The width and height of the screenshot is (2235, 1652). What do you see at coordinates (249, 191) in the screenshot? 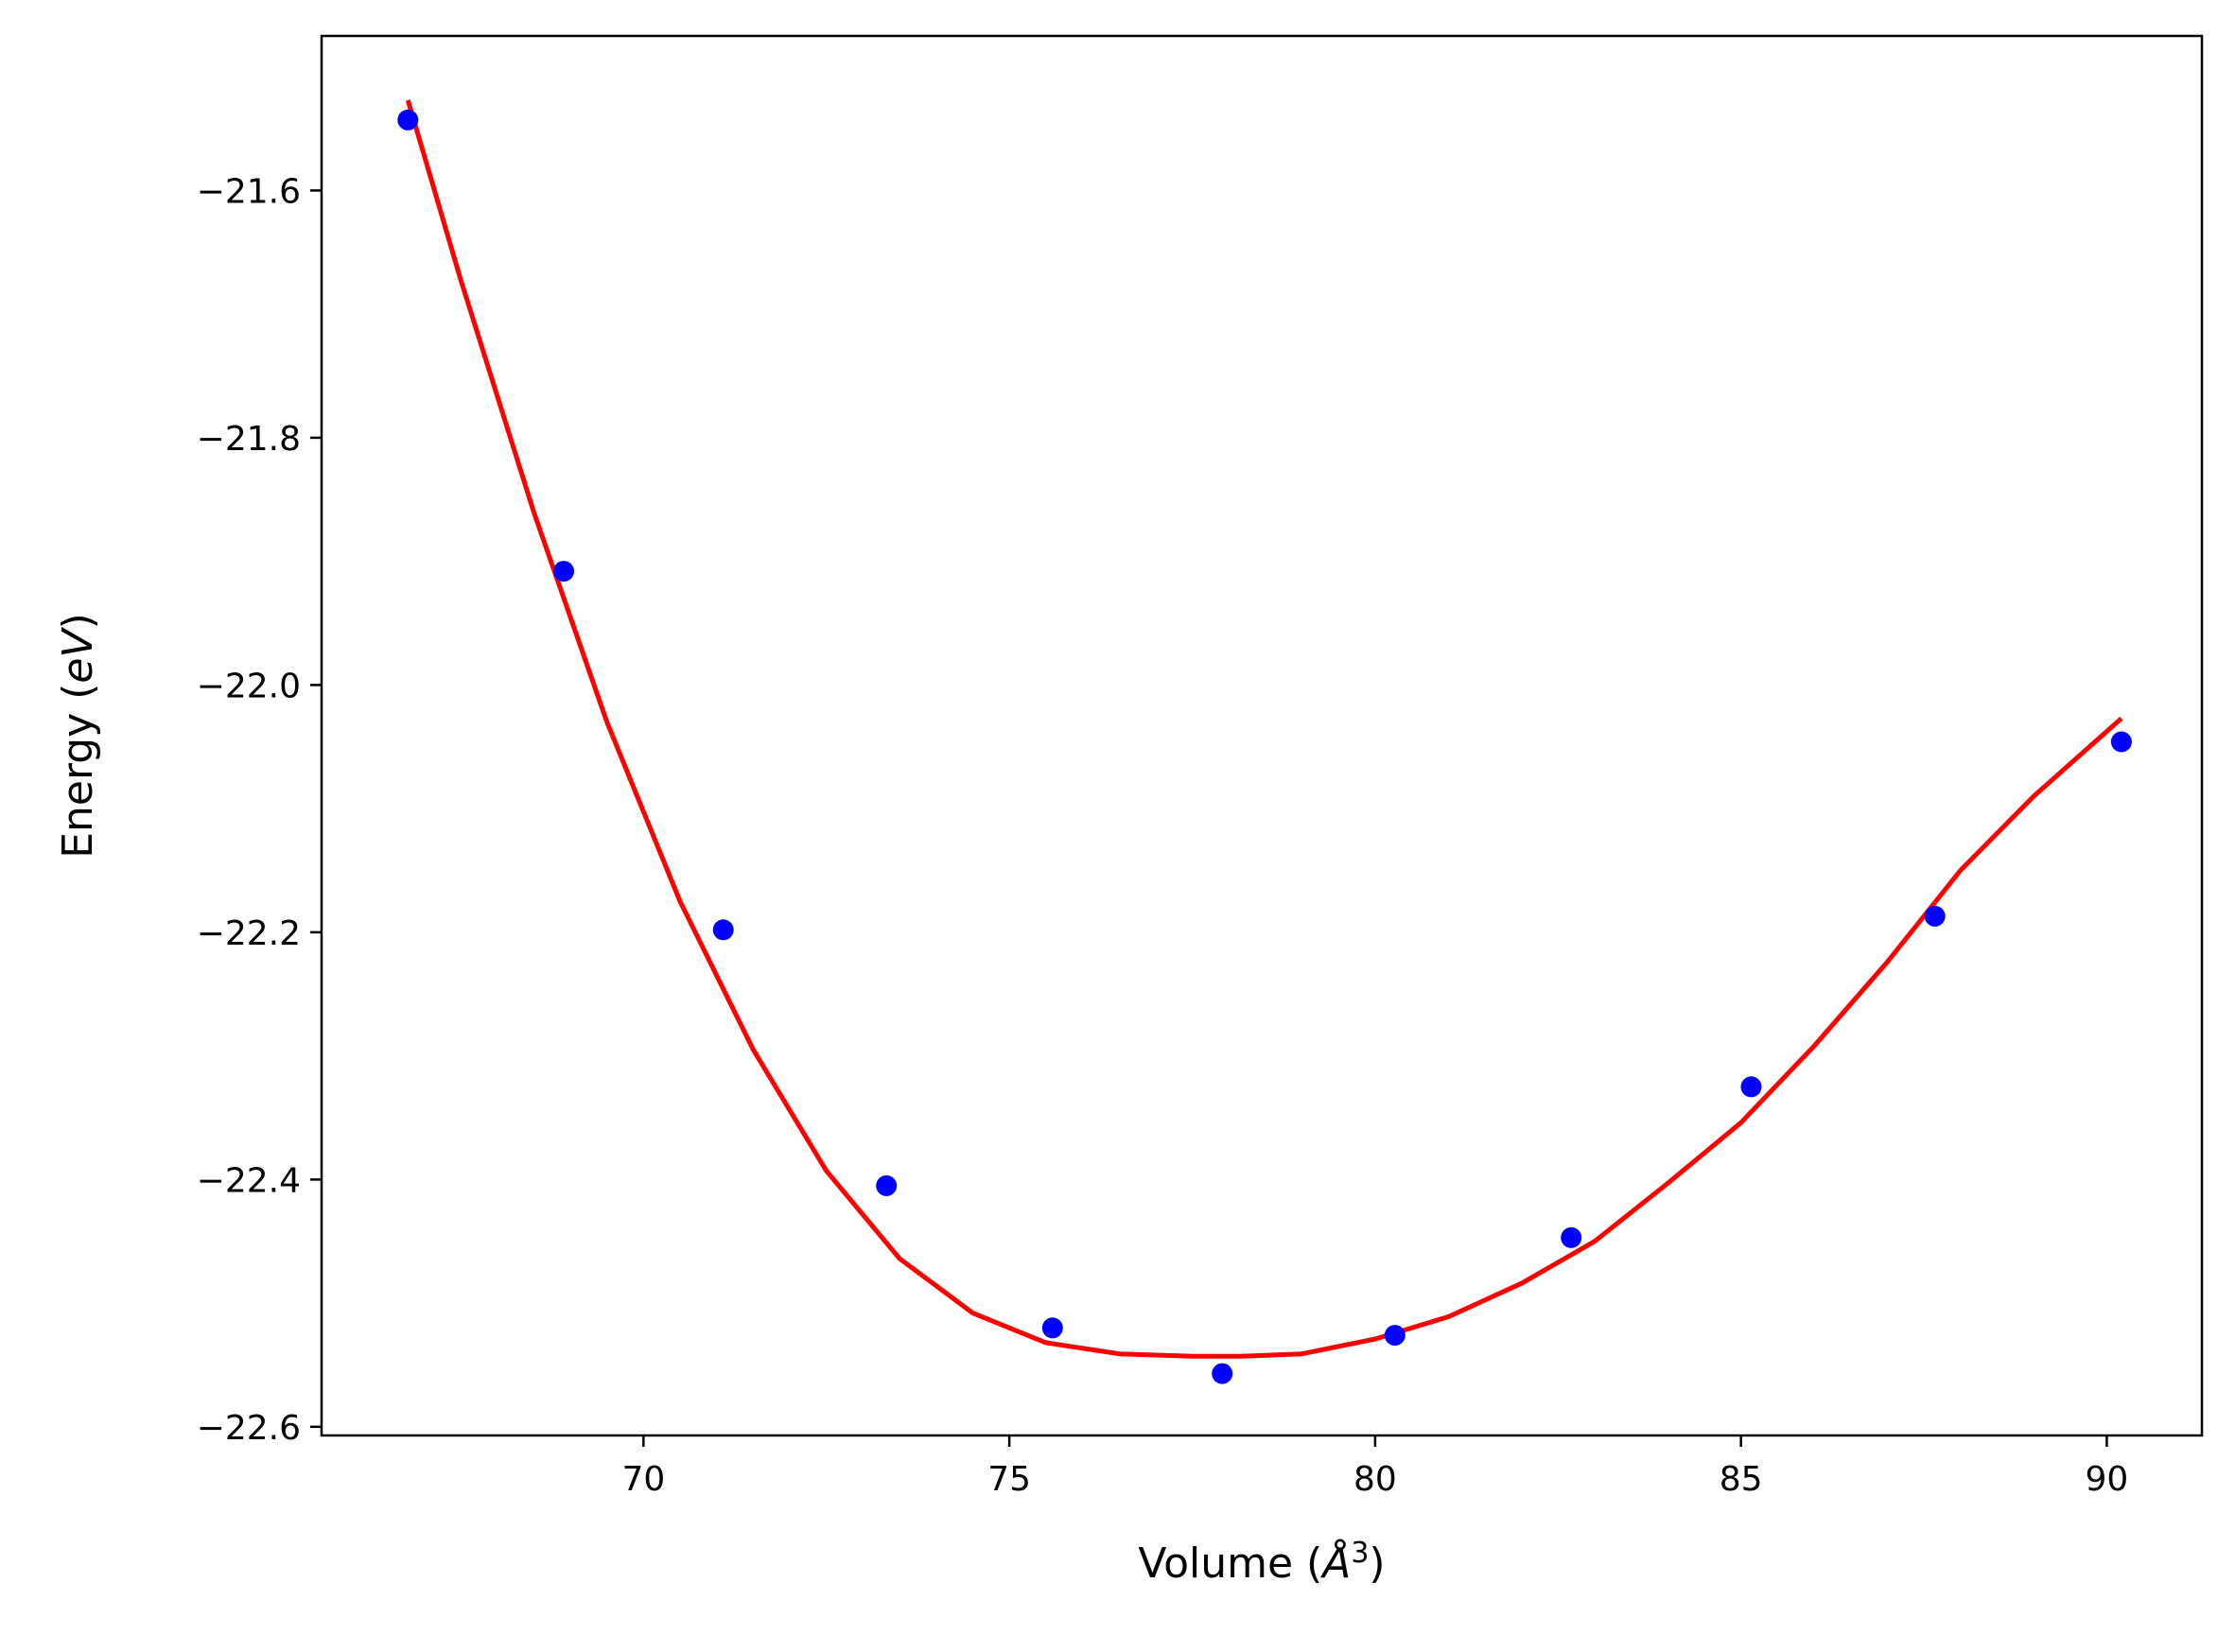
I see `y-tick-label: −21.6` at bounding box center [249, 191].